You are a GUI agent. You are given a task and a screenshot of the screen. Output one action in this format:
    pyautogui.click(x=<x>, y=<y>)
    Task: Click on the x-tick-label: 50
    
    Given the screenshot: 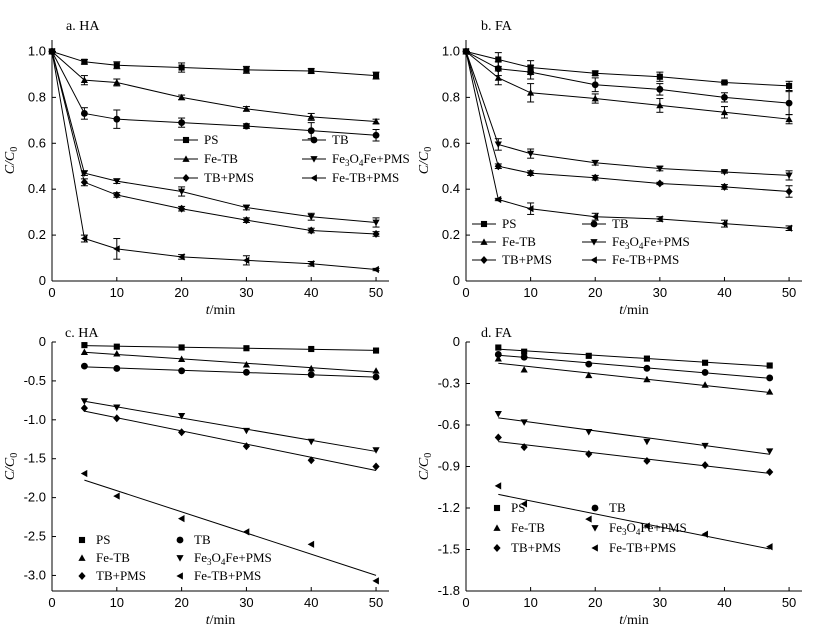 What is the action you would take?
    pyautogui.click(x=376, y=292)
    